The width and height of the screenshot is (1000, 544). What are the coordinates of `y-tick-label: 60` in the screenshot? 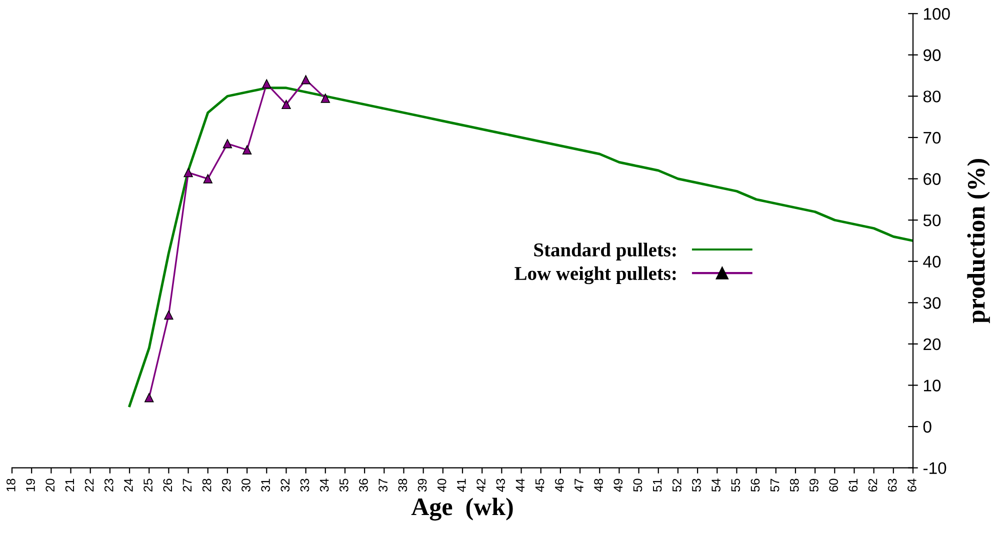 It's located at (932, 179).